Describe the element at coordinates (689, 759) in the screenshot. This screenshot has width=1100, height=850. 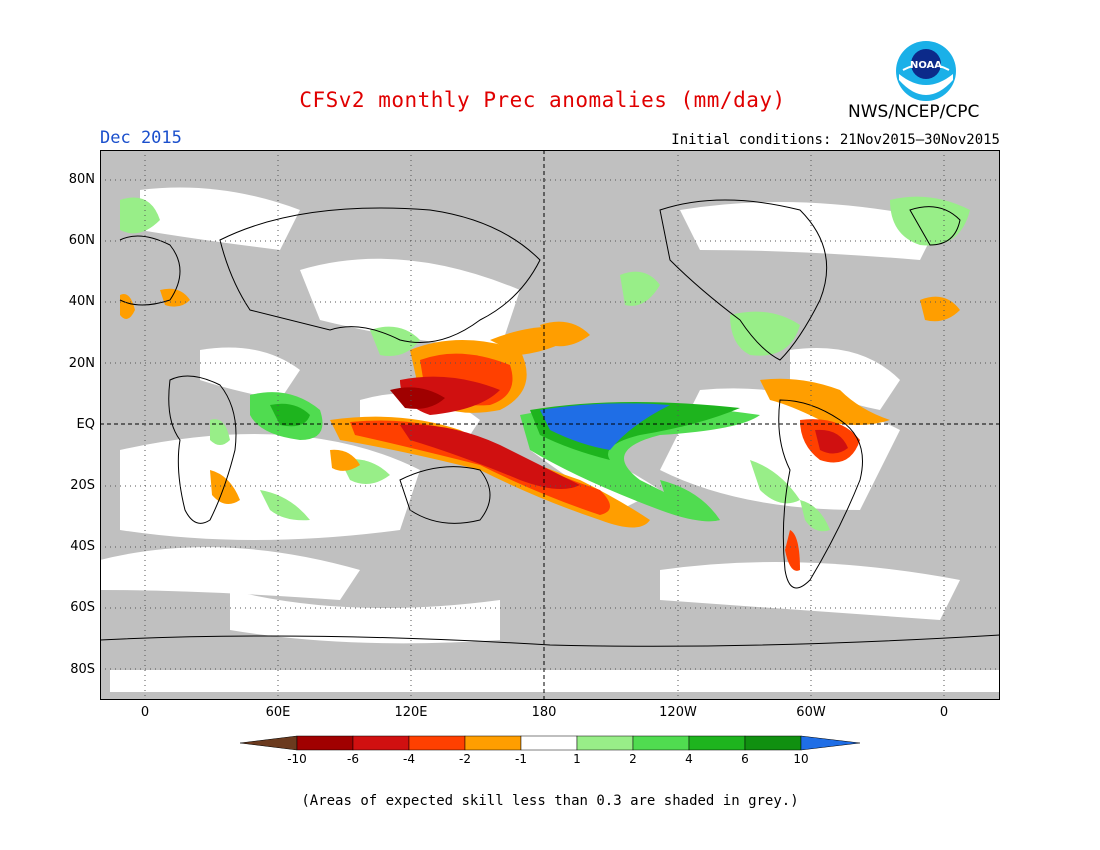
I see `legend-label-8: 4` at that location.